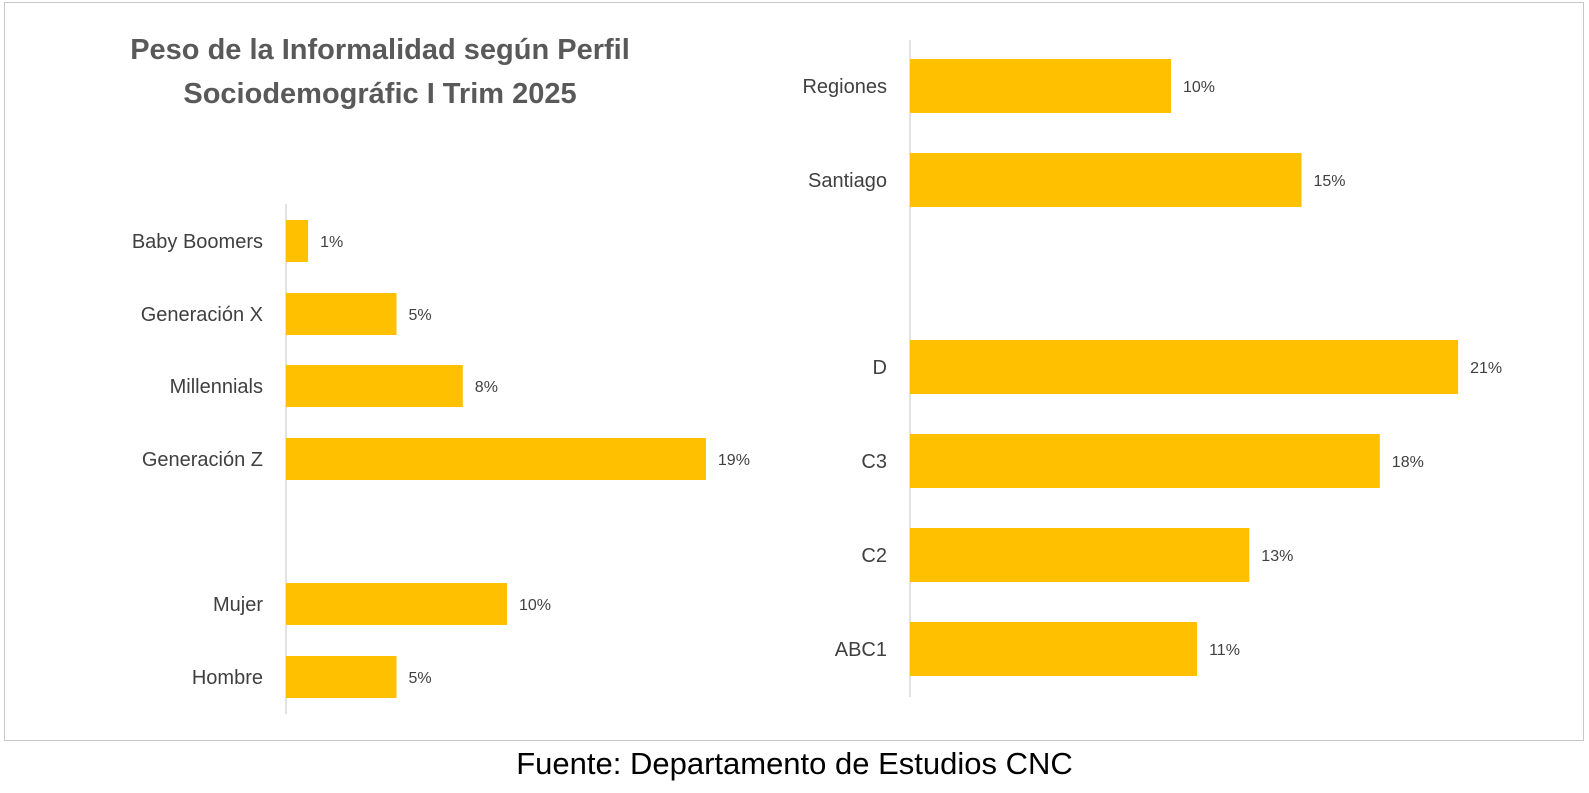 This screenshot has width=1589, height=793. I want to click on right-data-label-5: 11%, so click(1224, 650).